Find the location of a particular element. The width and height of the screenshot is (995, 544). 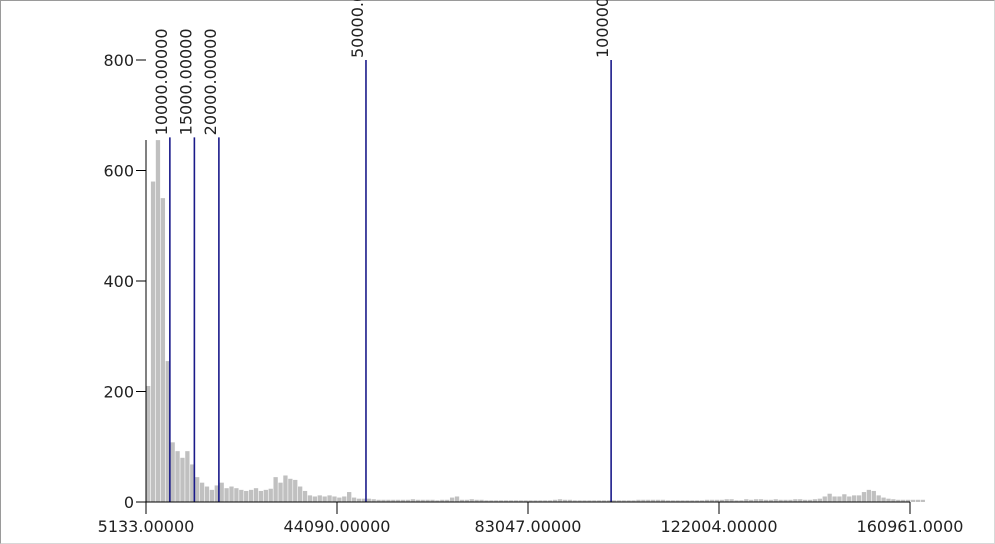

y-tick-label: 400 is located at coordinates (118, 281).